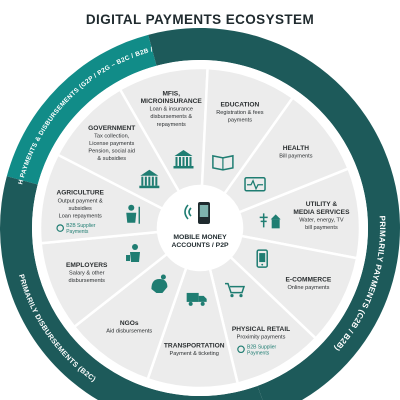 This screenshot has width=400, height=400. What do you see at coordinates (308, 288) in the screenshot?
I see `segment-description: Online payments` at bounding box center [308, 288].